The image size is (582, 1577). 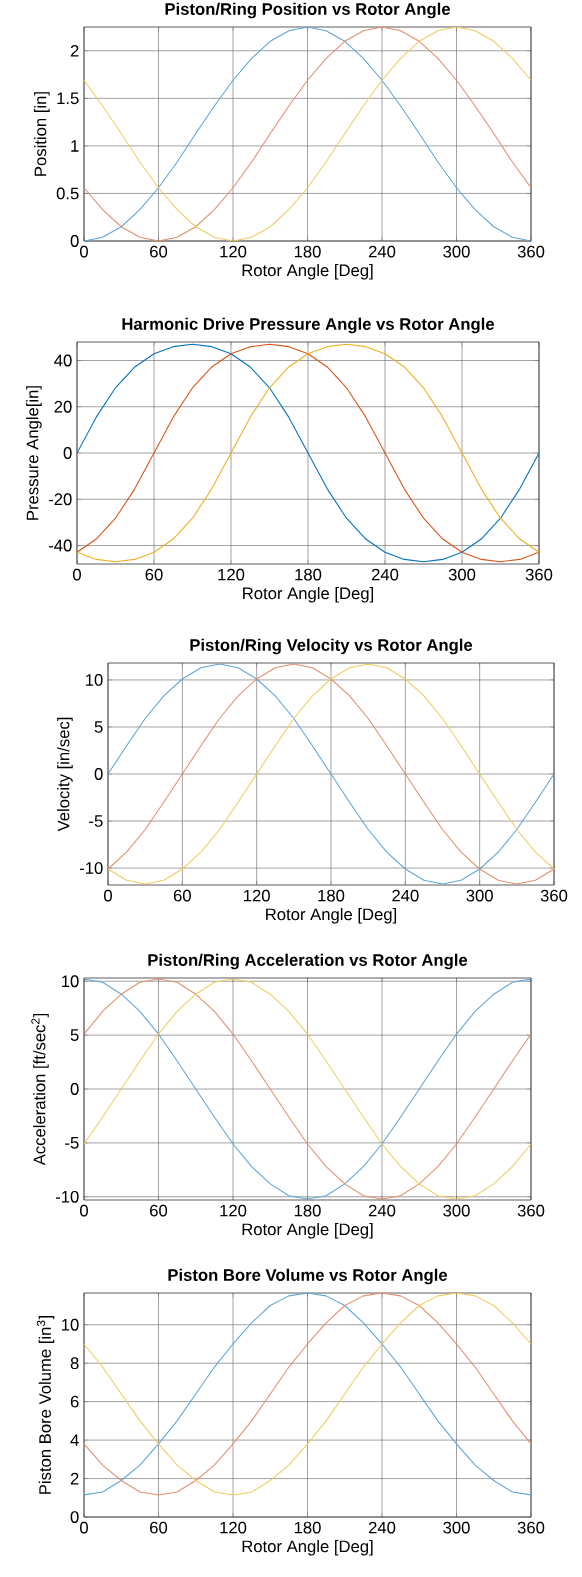 What do you see at coordinates (60, 545) in the screenshot?
I see `y-tick-label: -40` at bounding box center [60, 545].